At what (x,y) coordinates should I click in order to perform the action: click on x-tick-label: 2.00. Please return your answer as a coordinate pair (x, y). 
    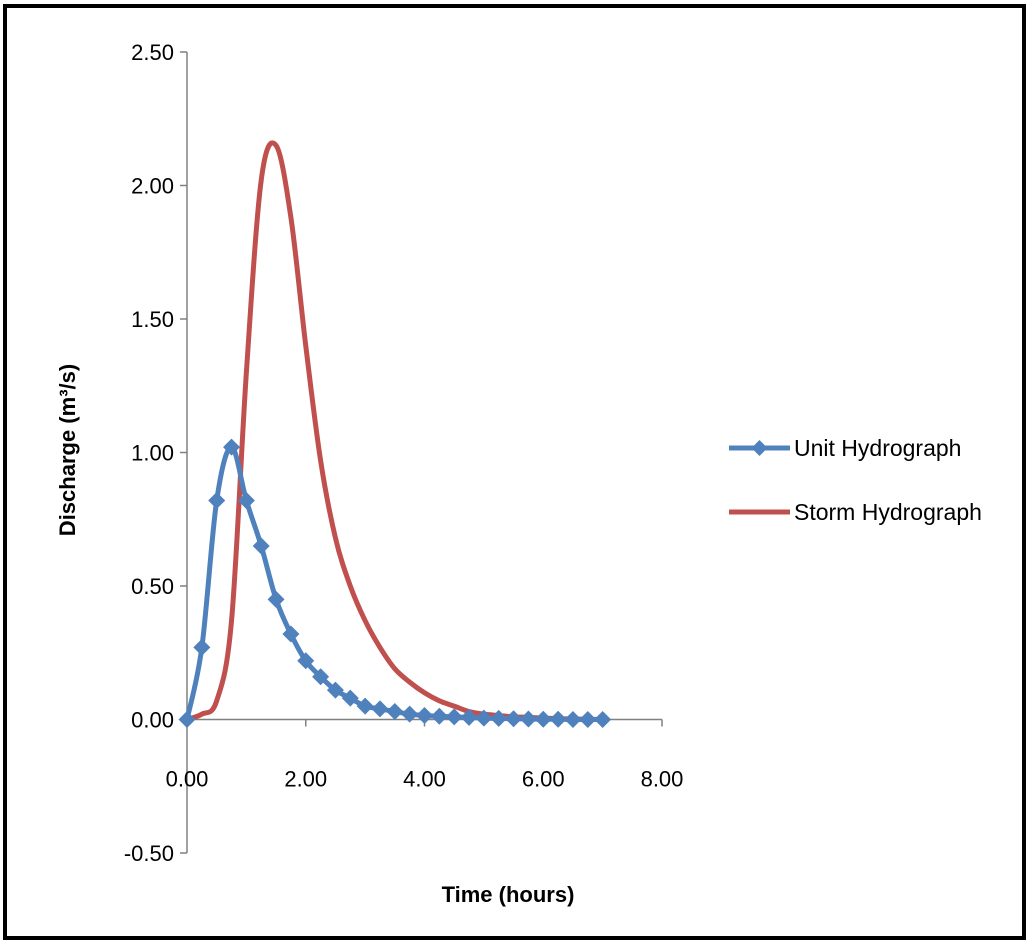
    Looking at the image, I should click on (305, 779).